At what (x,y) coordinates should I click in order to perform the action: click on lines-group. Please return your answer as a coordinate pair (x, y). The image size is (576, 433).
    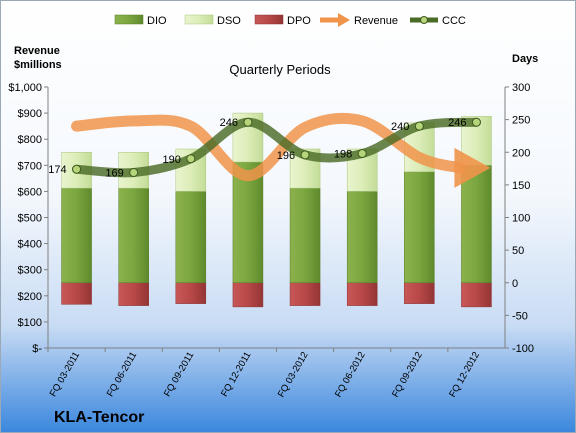
    Looking at the image, I should click on (281, 150).